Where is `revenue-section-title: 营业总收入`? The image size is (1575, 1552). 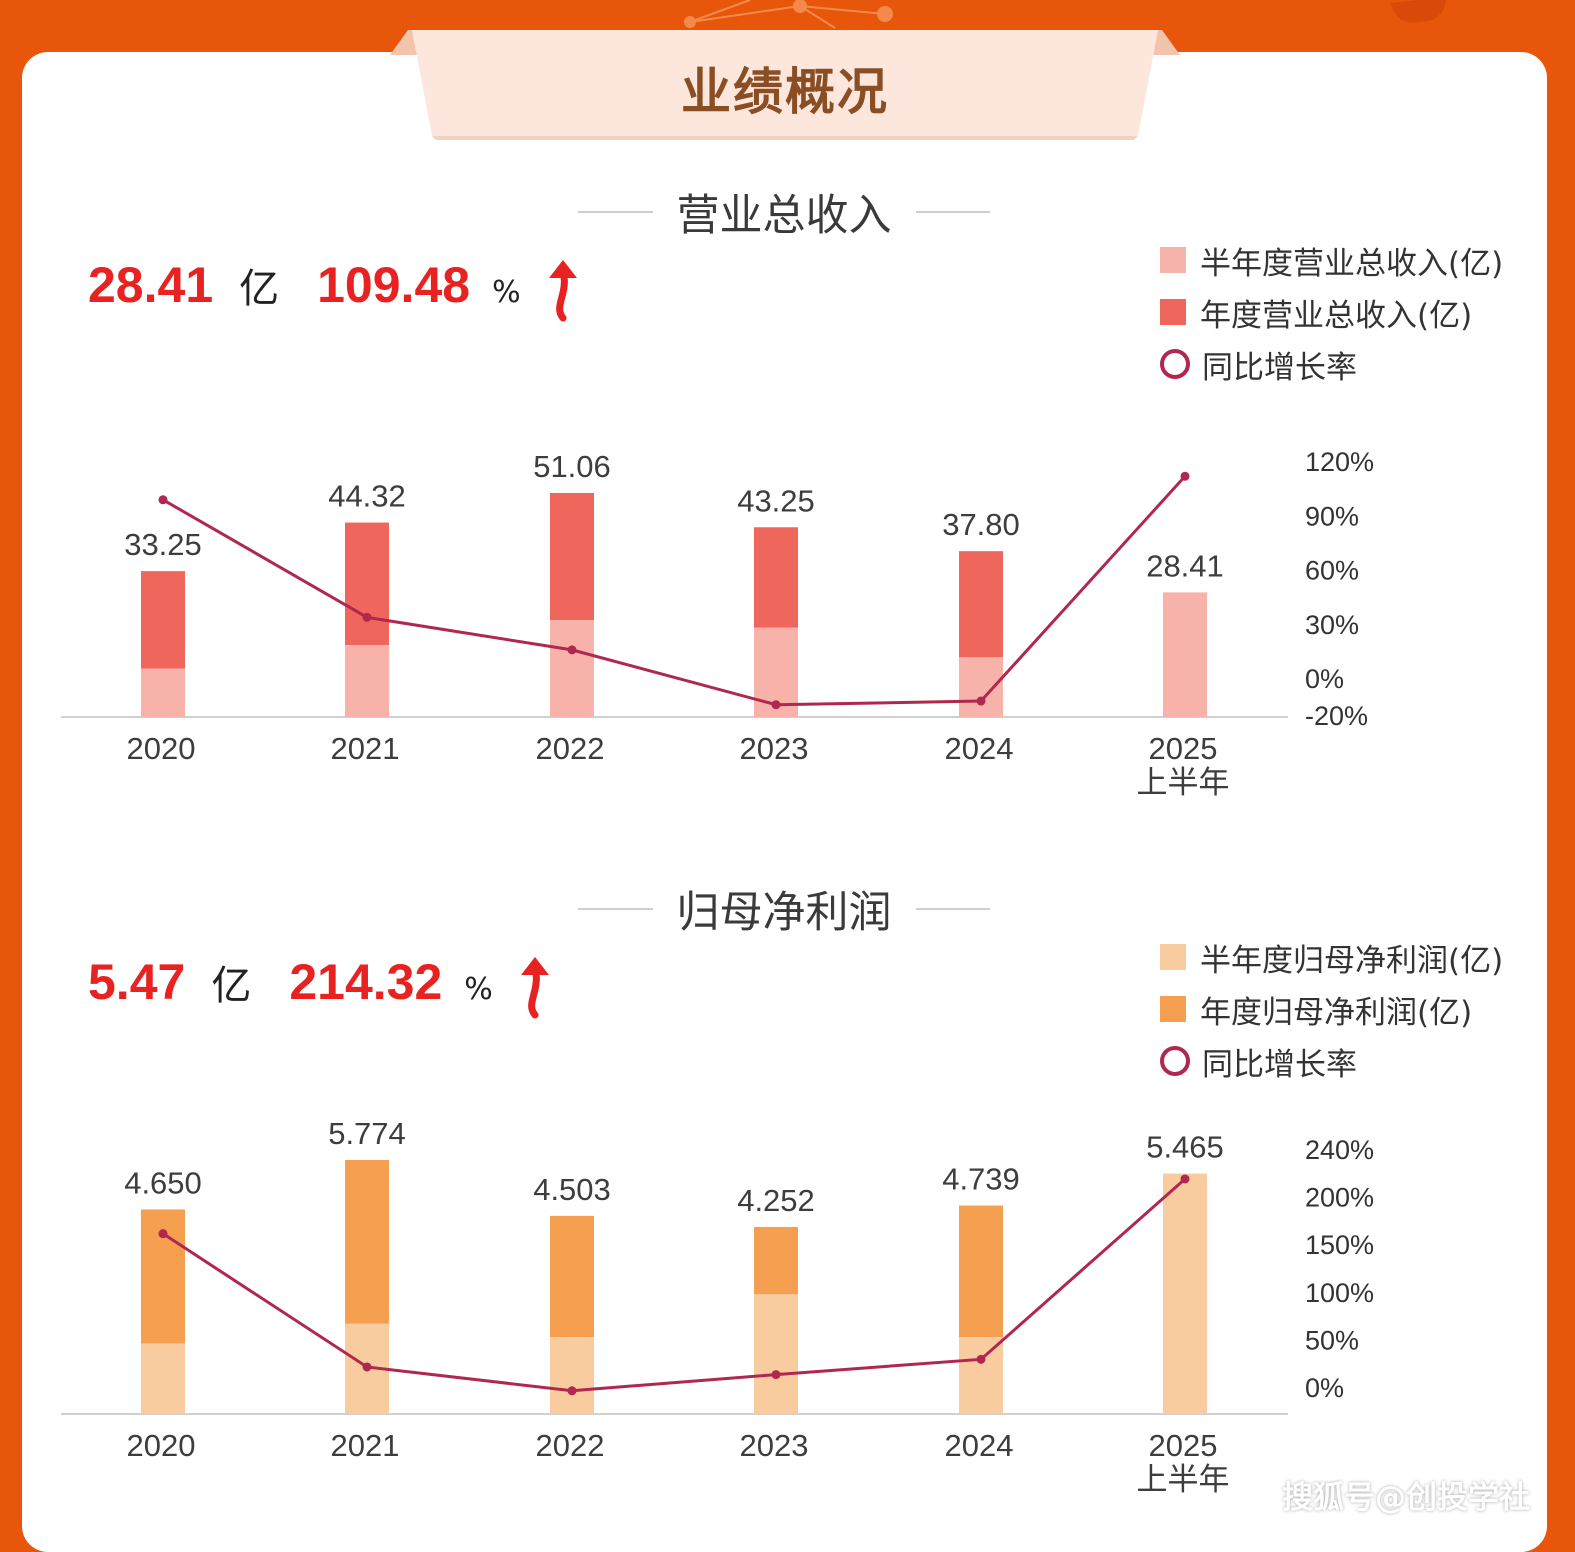 revenue-section-title: 营业总收入 is located at coordinates (784, 216).